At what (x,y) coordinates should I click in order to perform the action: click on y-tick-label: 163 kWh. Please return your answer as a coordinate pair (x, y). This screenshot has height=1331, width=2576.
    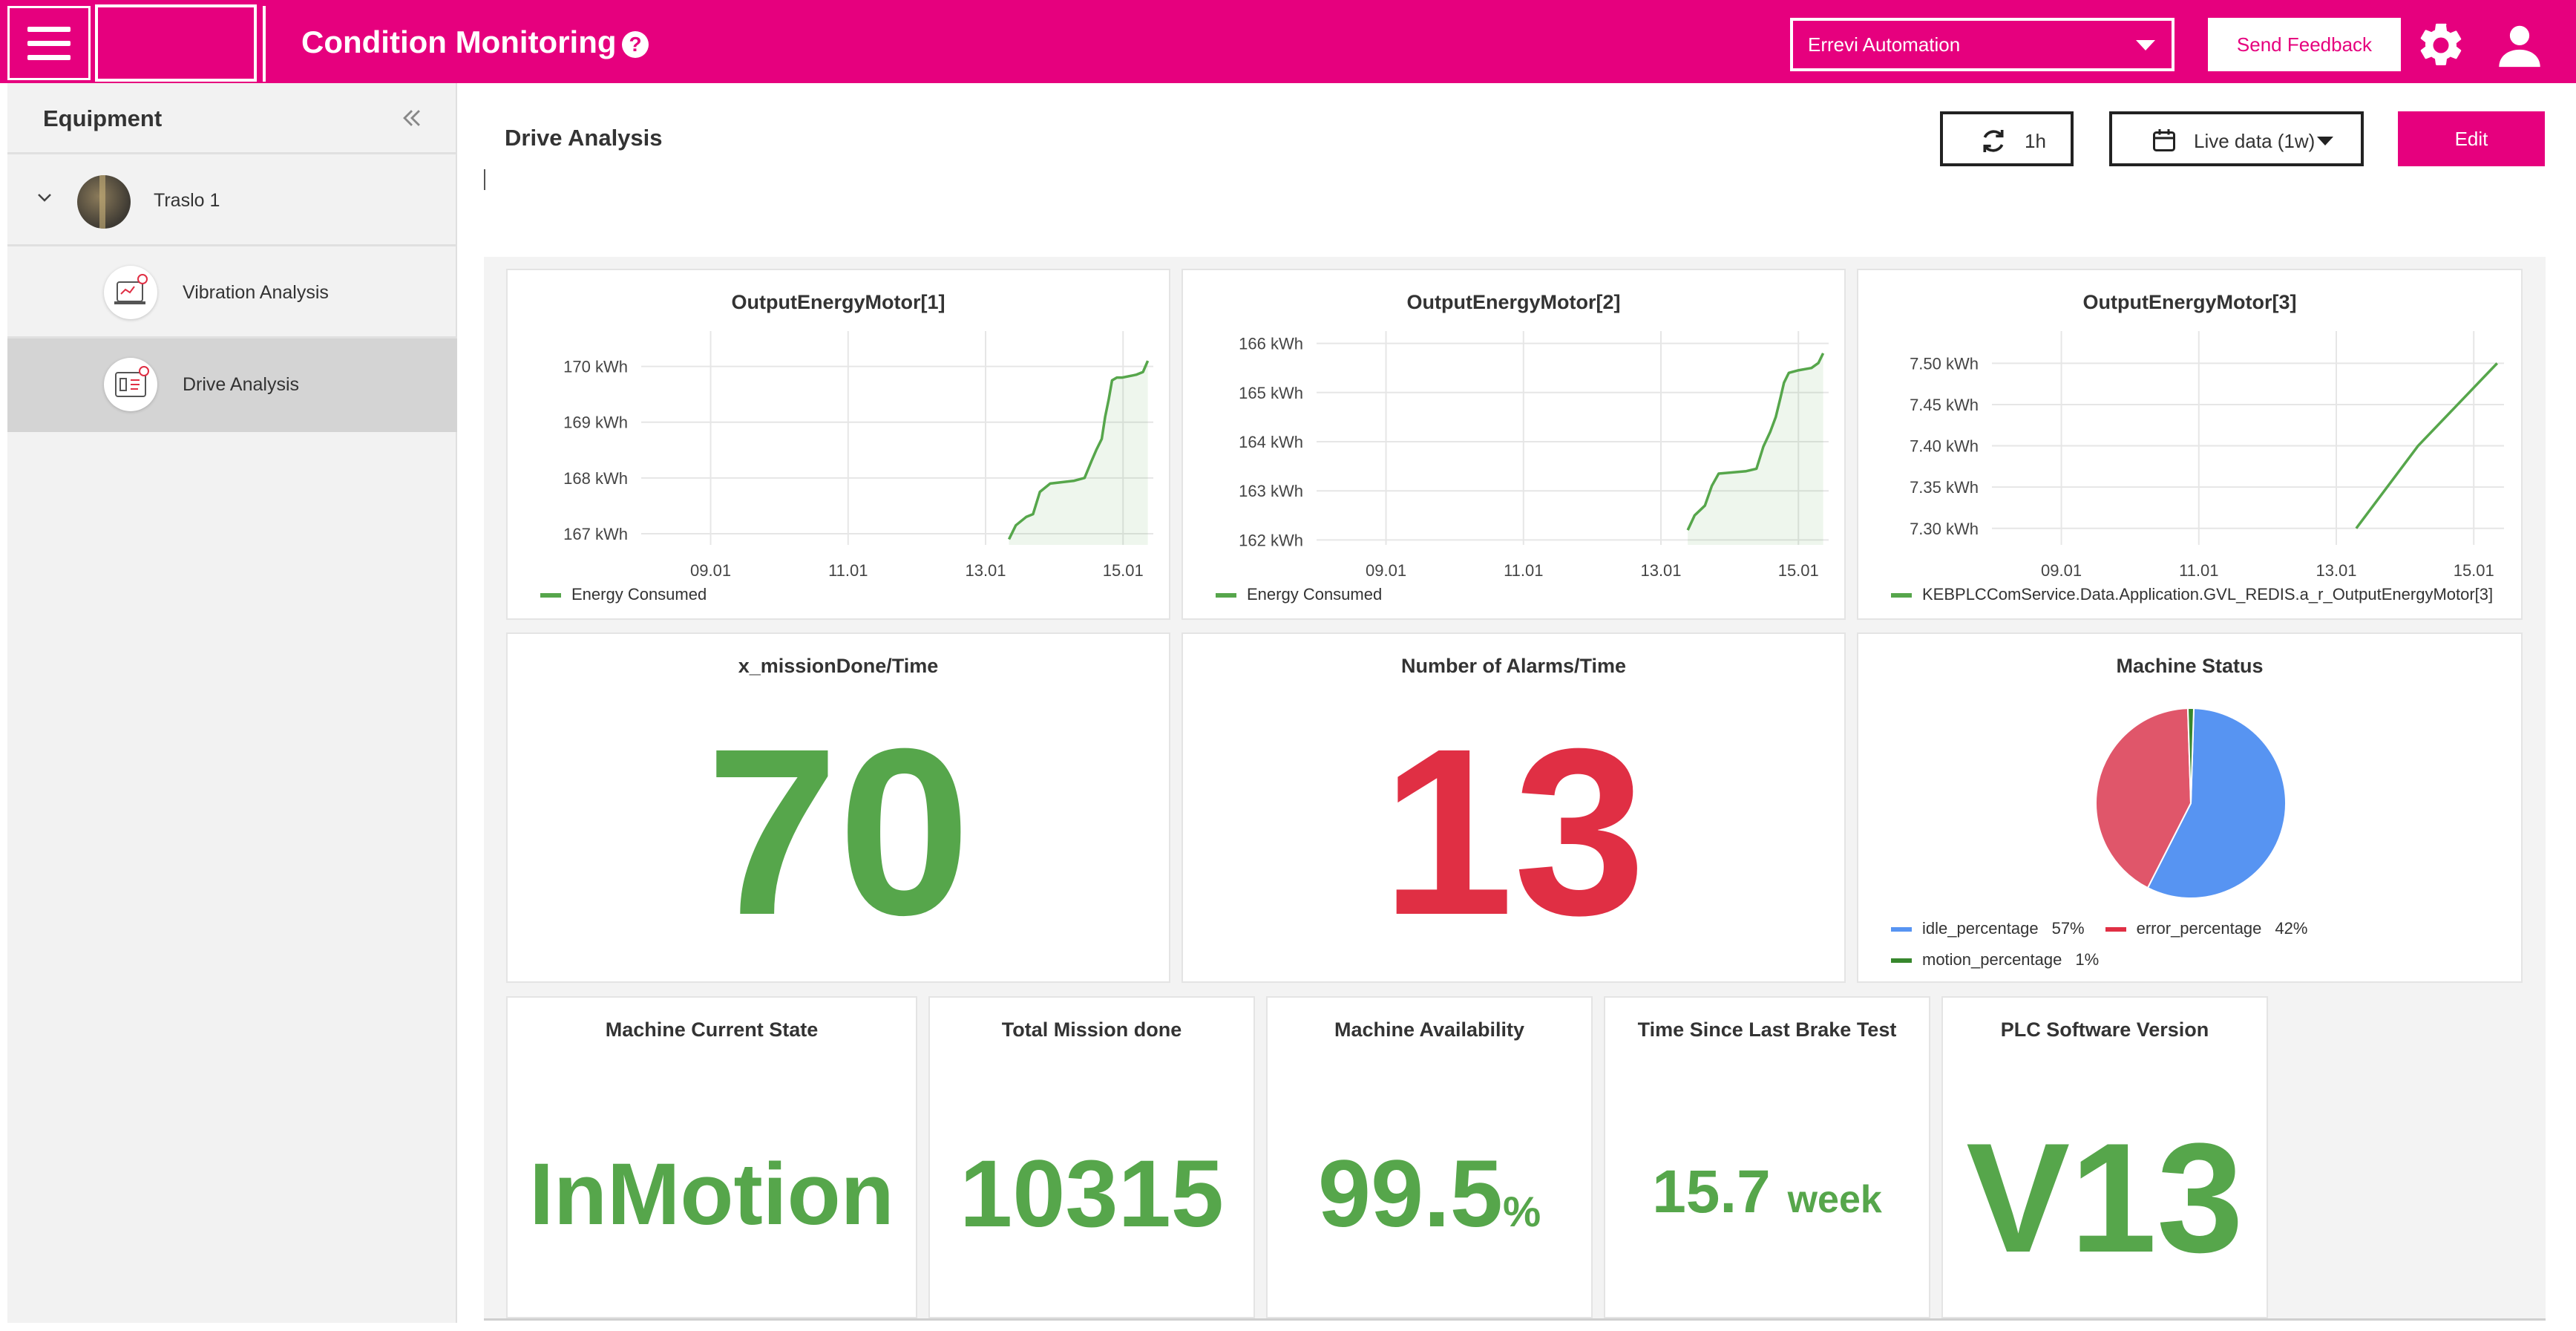
    Looking at the image, I should click on (1271, 491).